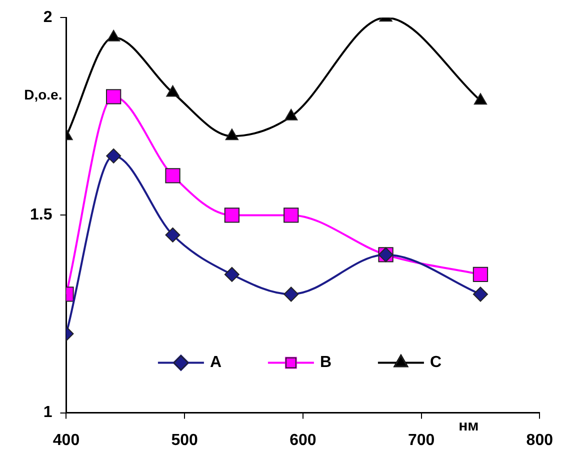 The image size is (565, 470). I want to click on y-tick-label: 1.5, so click(41, 215).